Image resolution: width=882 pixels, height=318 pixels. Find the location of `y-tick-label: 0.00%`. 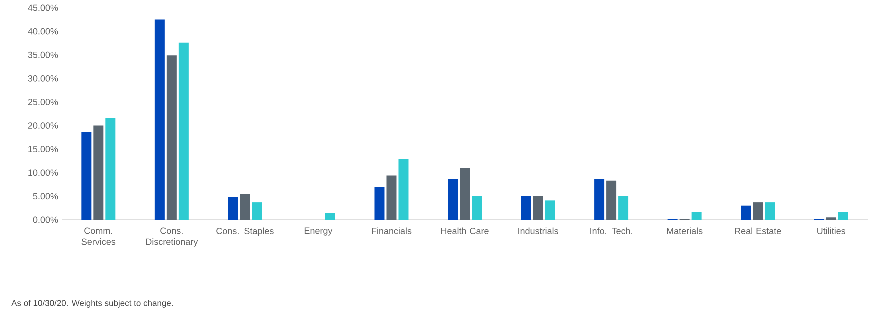

y-tick-label: 0.00% is located at coordinates (45, 220).